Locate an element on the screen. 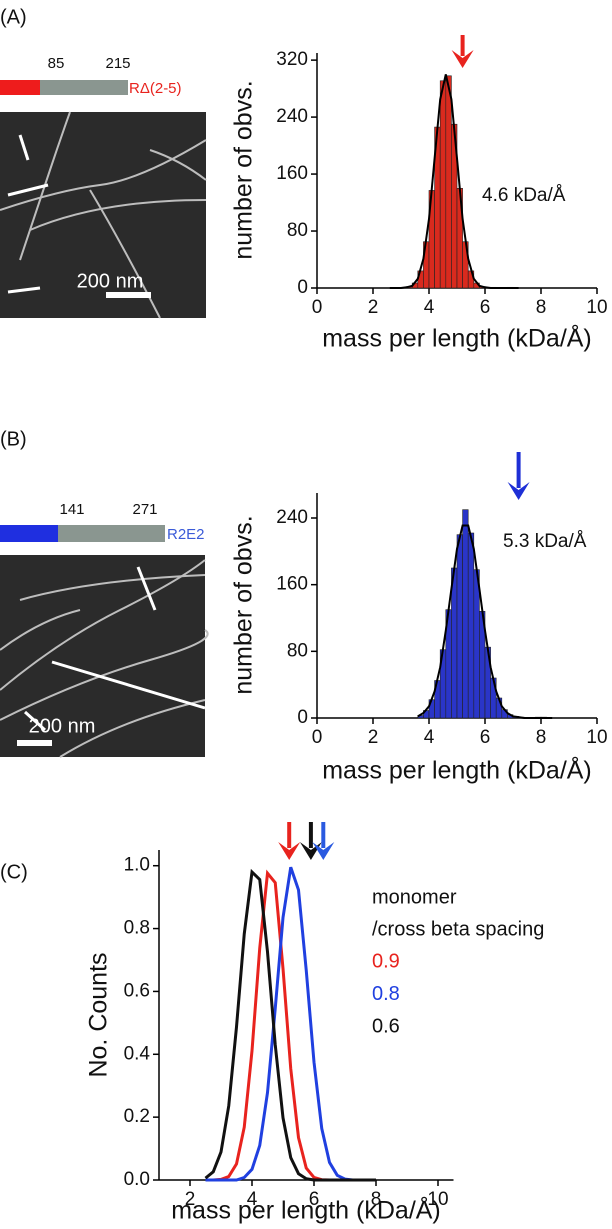  y-tick-label: 0.0 is located at coordinates (137, 1179).